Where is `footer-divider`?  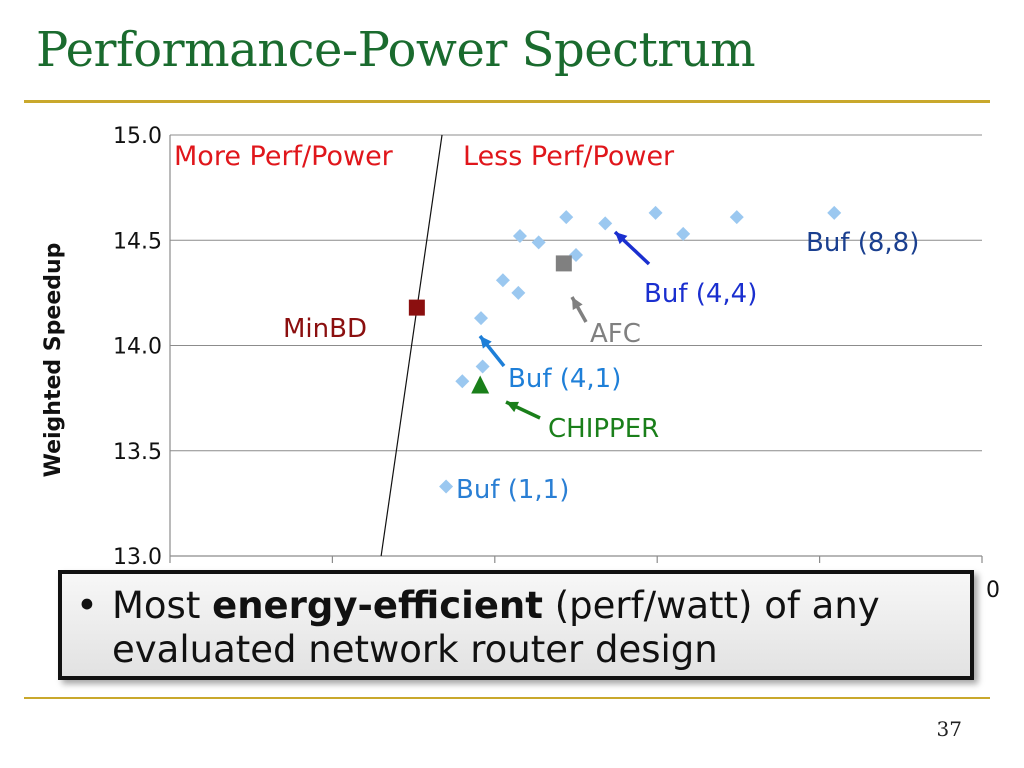 footer-divider is located at coordinates (507, 698).